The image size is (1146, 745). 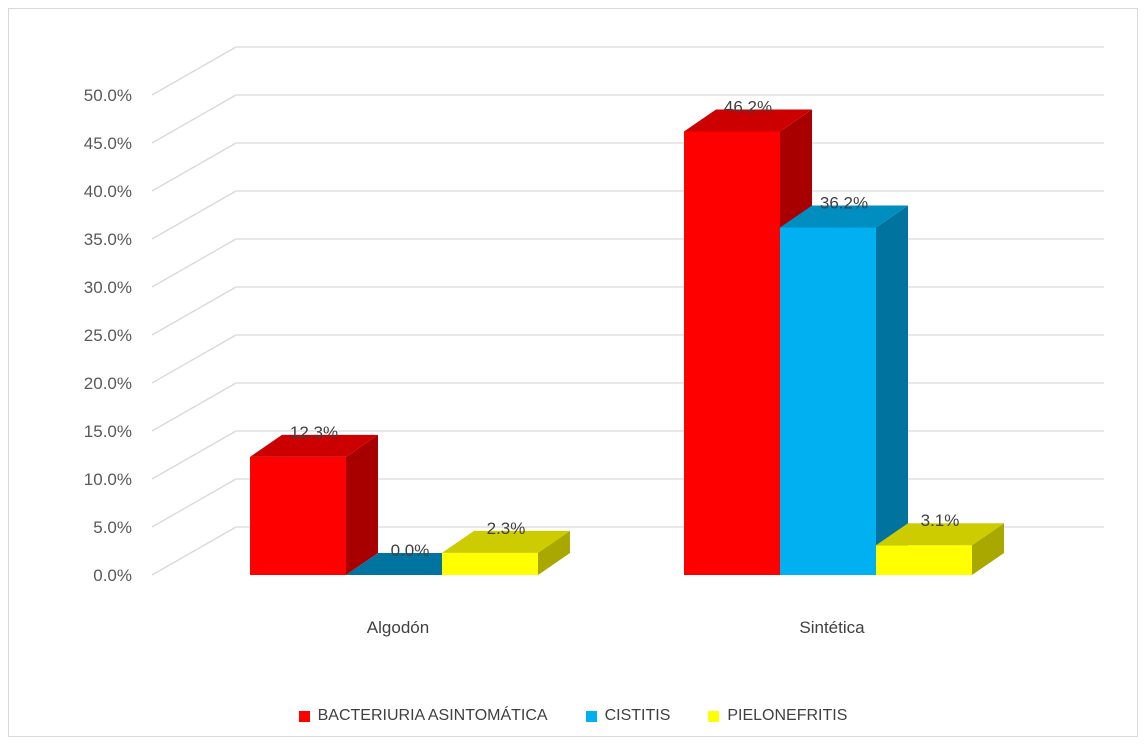 What do you see at coordinates (108, 431) in the screenshot?
I see `y-tick-label: 15.0%` at bounding box center [108, 431].